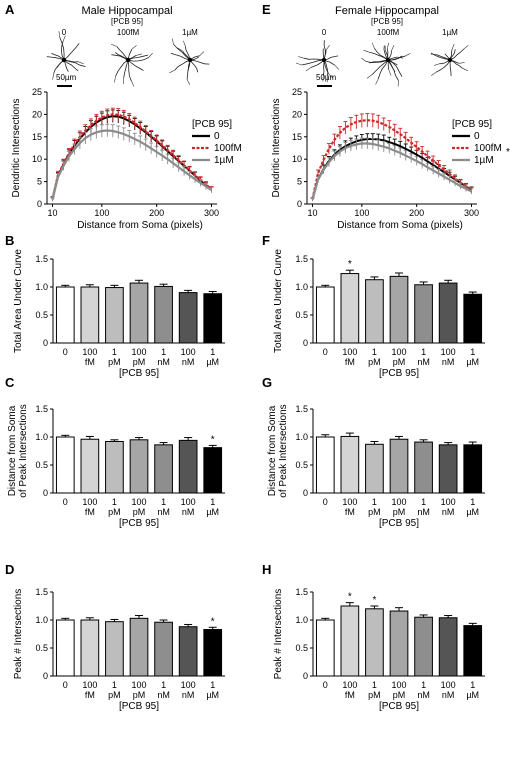  I want to click on panel-letter-E: E, so click(266, 9).